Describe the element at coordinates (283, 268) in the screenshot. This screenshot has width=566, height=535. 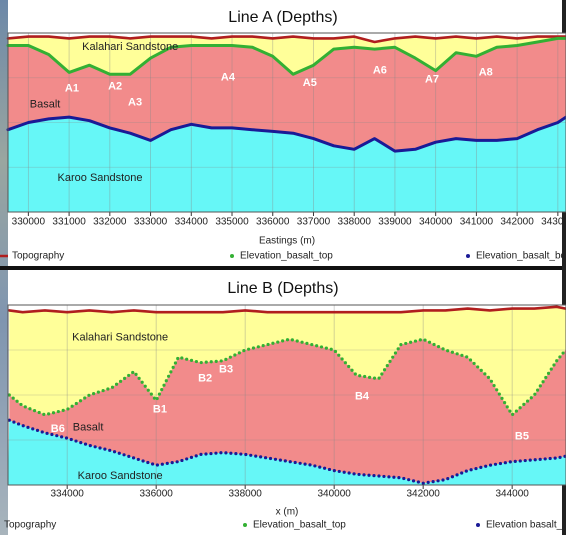
I see `panel-separator` at that location.